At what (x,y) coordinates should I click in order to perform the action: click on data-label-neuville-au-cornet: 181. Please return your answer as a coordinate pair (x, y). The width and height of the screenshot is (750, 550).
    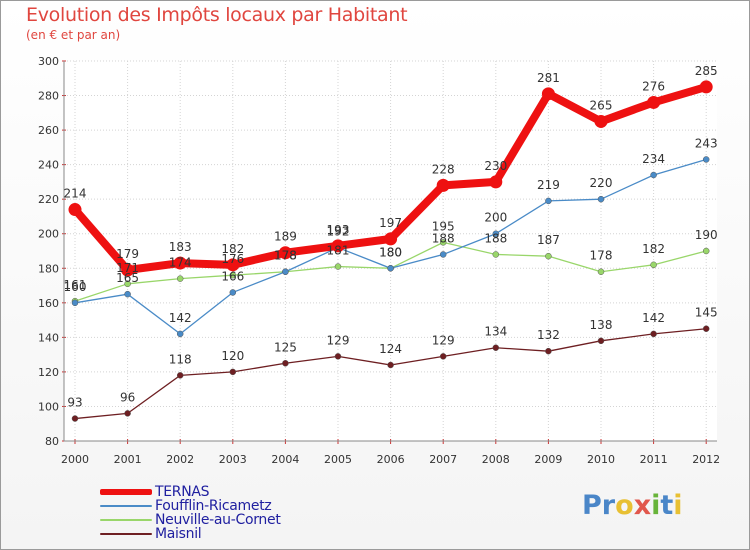
    Looking at the image, I should click on (338, 251).